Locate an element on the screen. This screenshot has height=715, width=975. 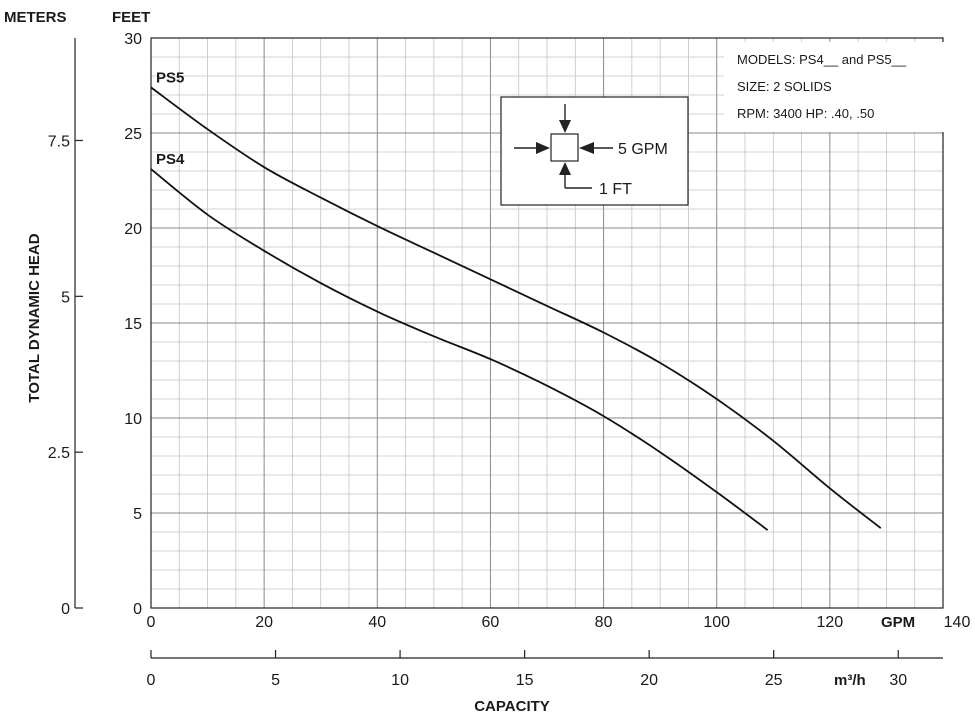
x-secondary-tick-label: 25 is located at coordinates (774, 680).